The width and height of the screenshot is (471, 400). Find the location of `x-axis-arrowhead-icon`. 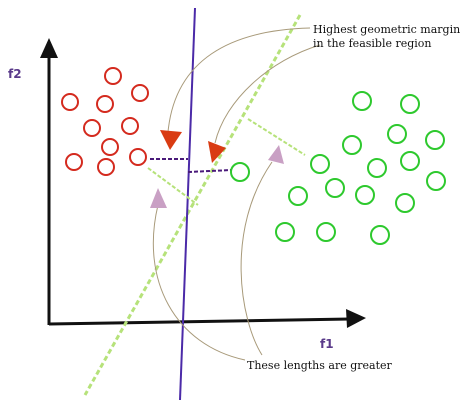

x-axis-arrowhead-icon is located at coordinates (356, 318).